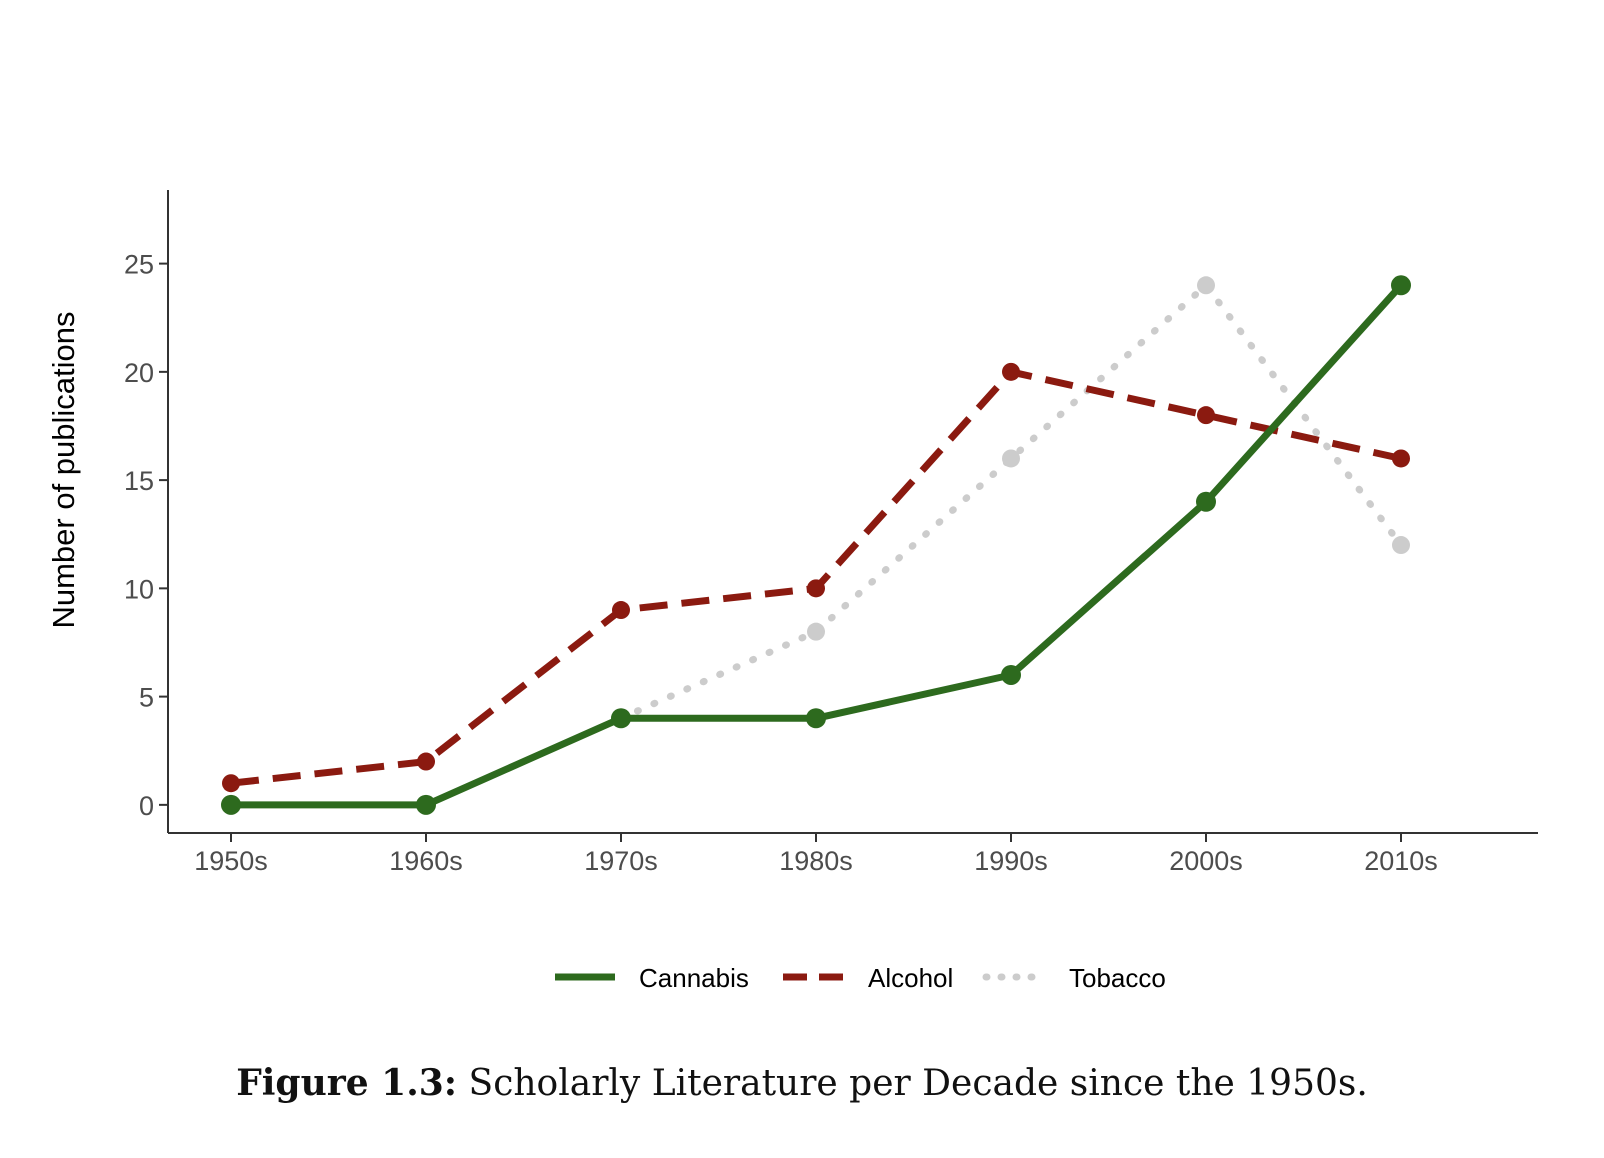 The height and width of the screenshot is (1158, 1604). I want to click on x-tick-label: 1980s, so click(816, 861).